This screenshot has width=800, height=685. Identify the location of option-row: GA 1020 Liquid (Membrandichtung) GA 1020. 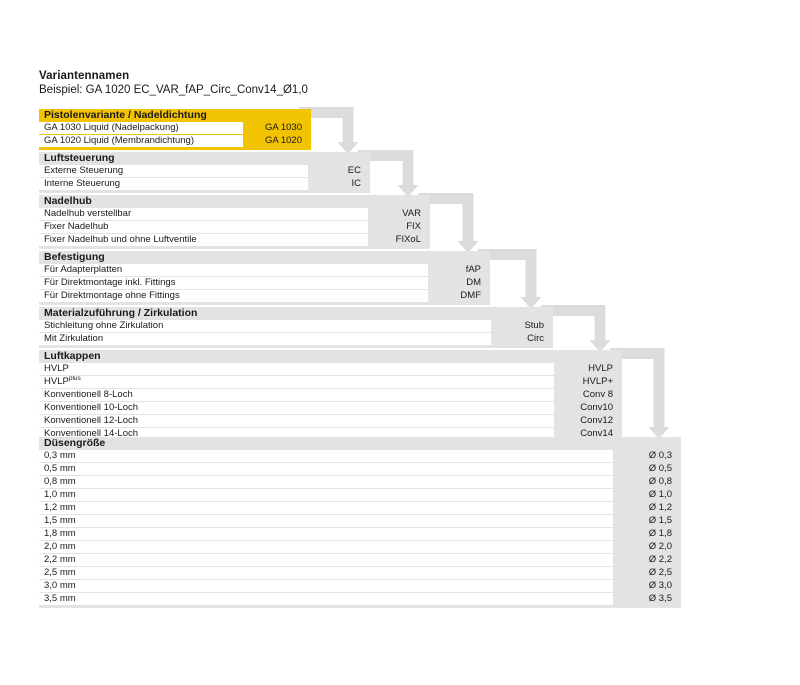
(175, 141).